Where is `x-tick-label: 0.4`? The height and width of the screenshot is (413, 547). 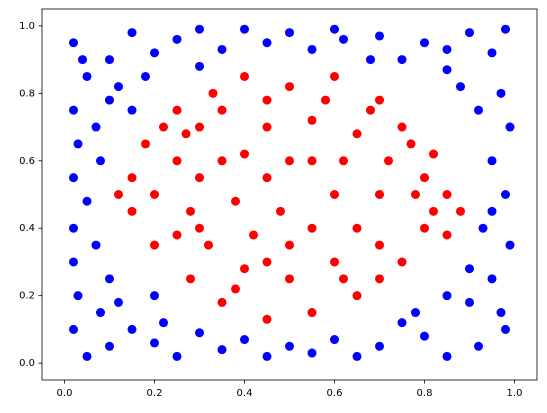
x-tick-label: 0.4 is located at coordinates (245, 393).